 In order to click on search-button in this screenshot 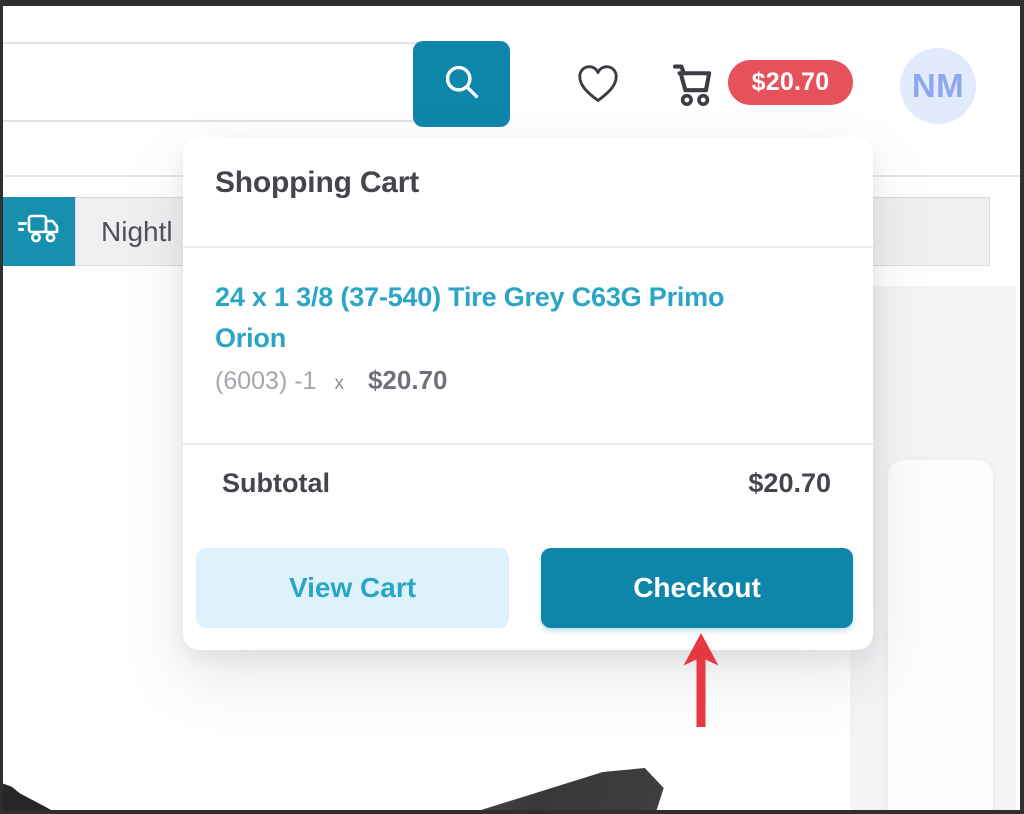, I will do `click(461, 84)`.